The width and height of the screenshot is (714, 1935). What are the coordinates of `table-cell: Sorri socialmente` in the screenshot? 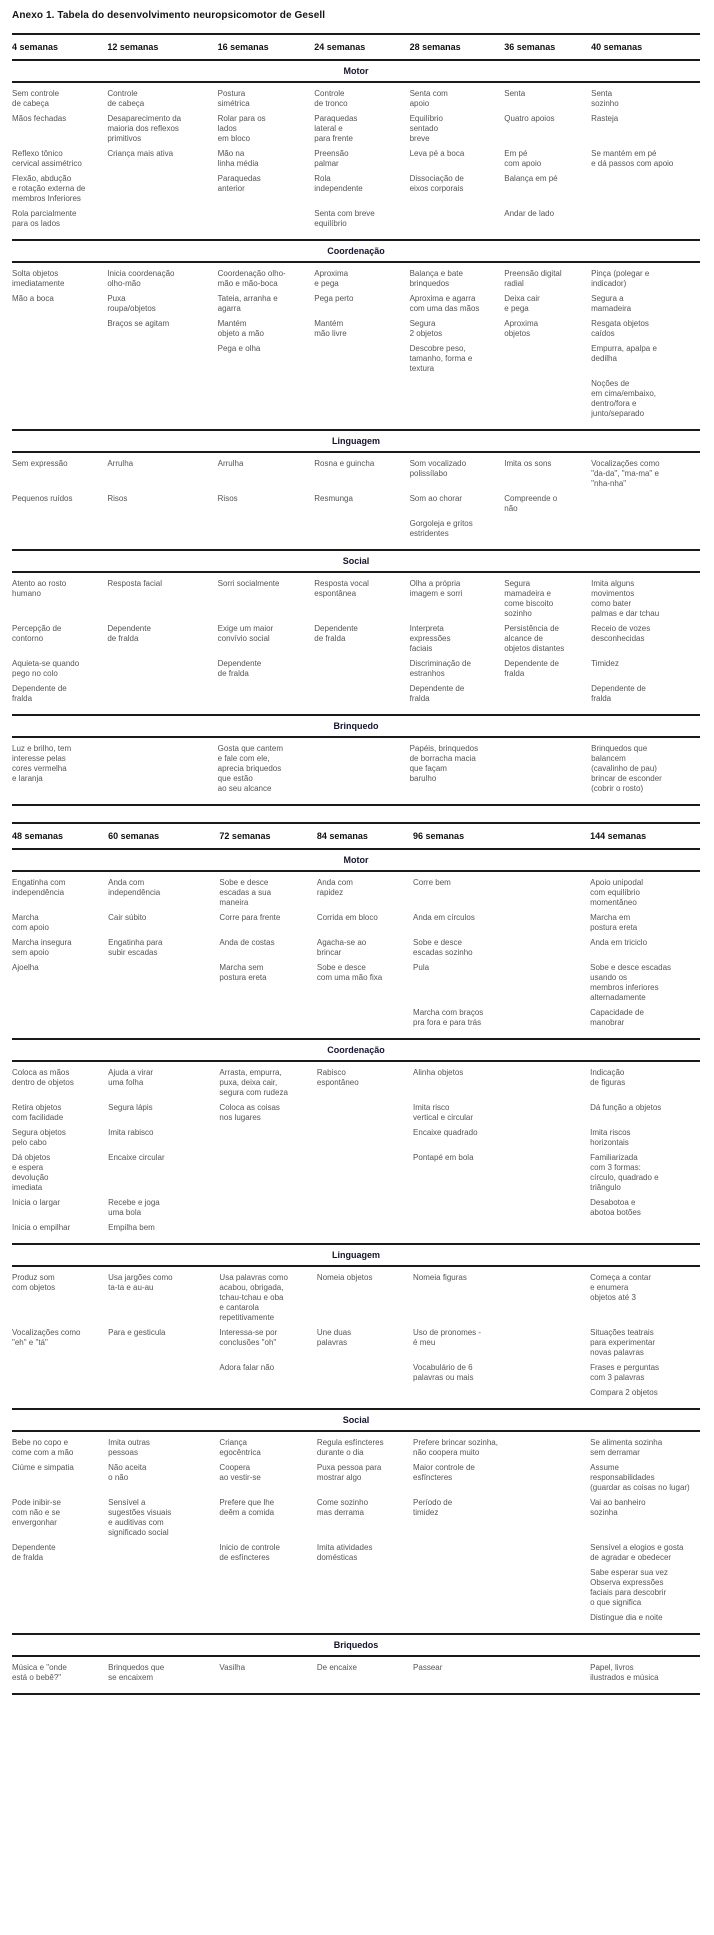 It's located at (248, 583).